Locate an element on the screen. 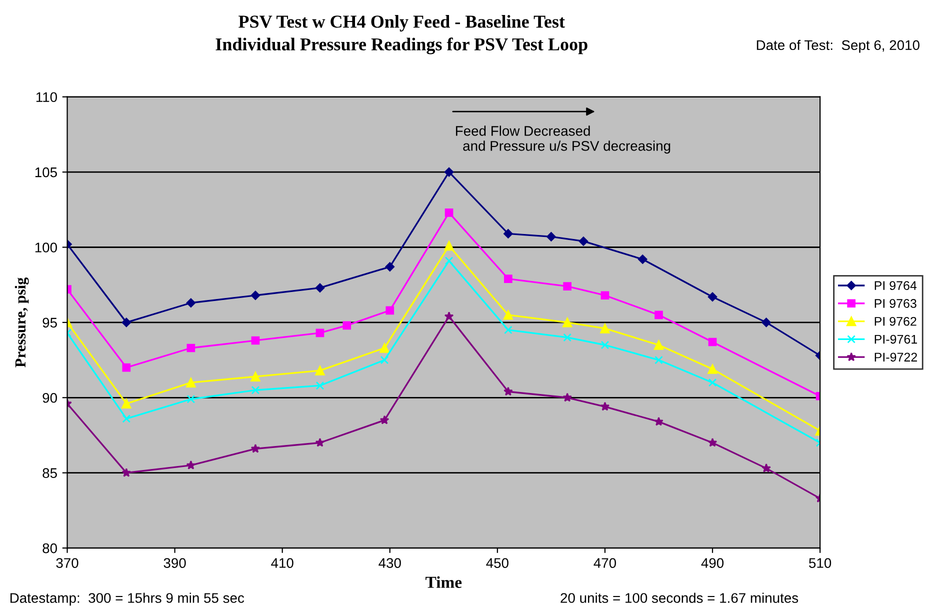 The image size is (934, 613). chart-subtitle: Individual Pressure Readings for PSV Test Loop is located at coordinates (402, 46).